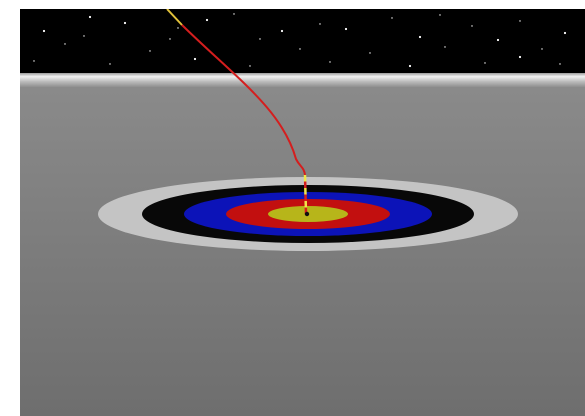 The width and height of the screenshot is (585, 416). Describe the element at coordinates (302, 80) in the screenshot. I see `horizon-glow` at that location.